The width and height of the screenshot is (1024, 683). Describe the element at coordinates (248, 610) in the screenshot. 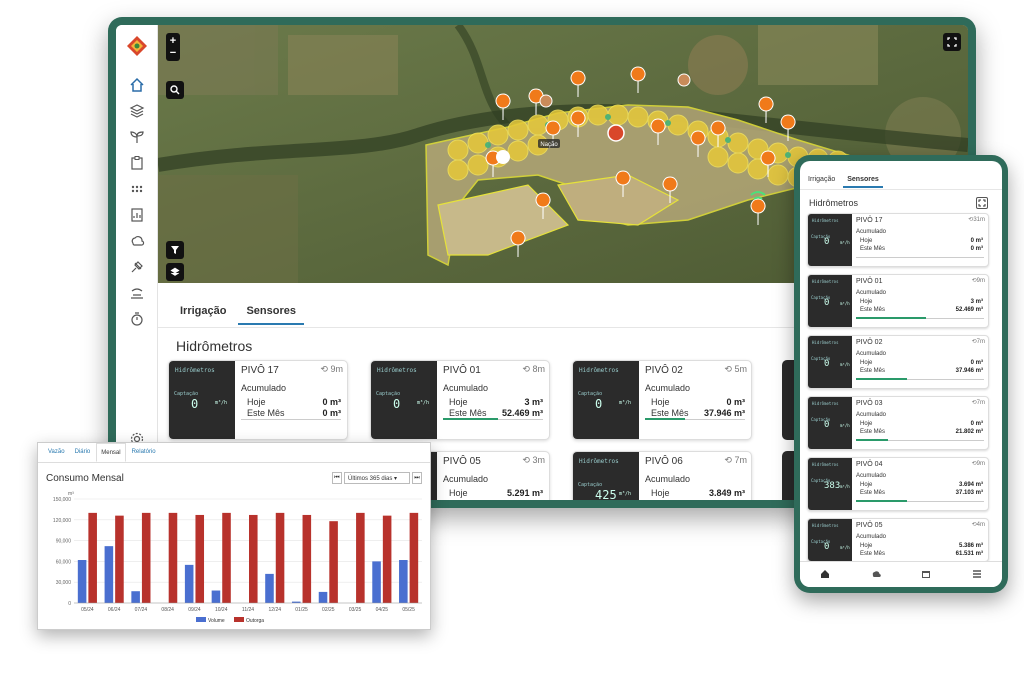

I see `x-tick-label: 11/24` at that location.